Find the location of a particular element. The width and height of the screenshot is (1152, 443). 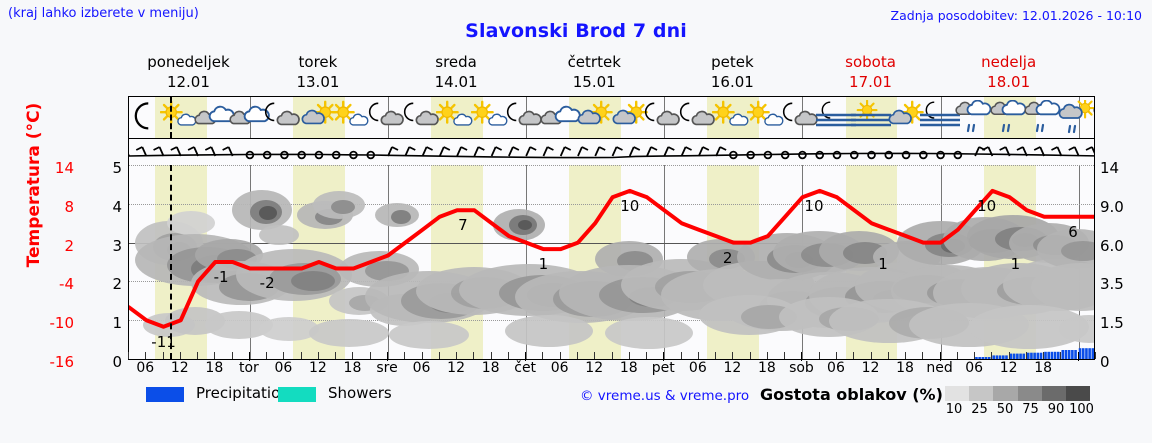

day-name: sreda is located at coordinates (456, 62).